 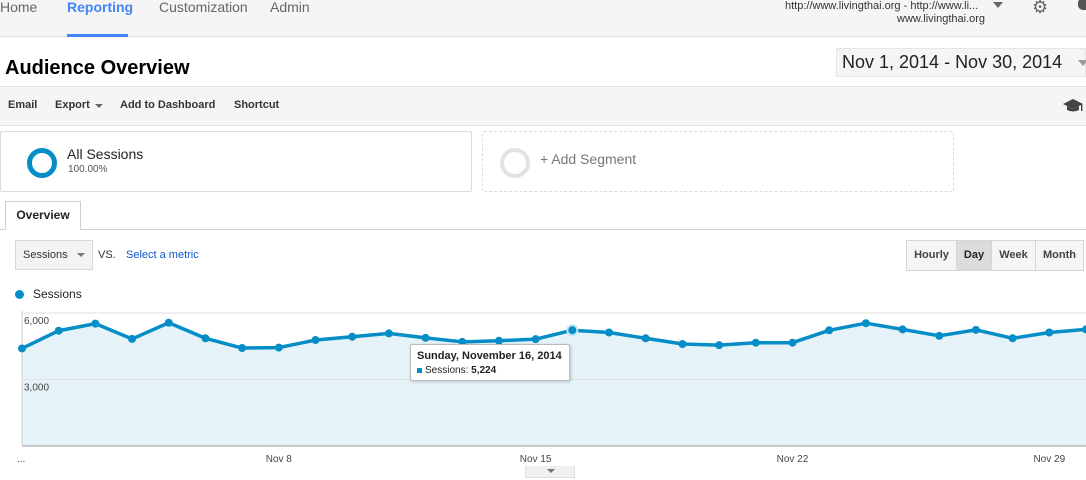 What do you see at coordinates (19, 7) in the screenshot?
I see `nav-home-label: Home` at bounding box center [19, 7].